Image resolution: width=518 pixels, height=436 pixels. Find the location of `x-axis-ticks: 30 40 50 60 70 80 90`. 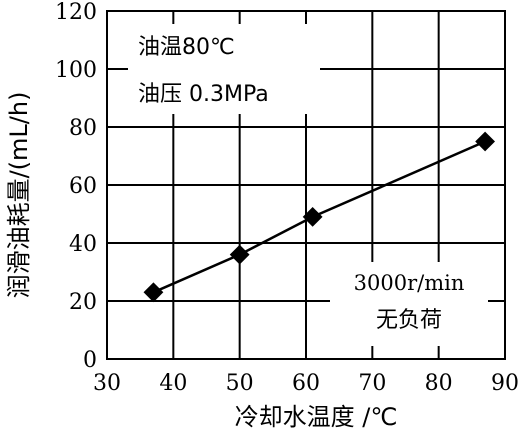

x-axis-ticks: 30 40 50 60 70 80 90 is located at coordinates (305, 383).